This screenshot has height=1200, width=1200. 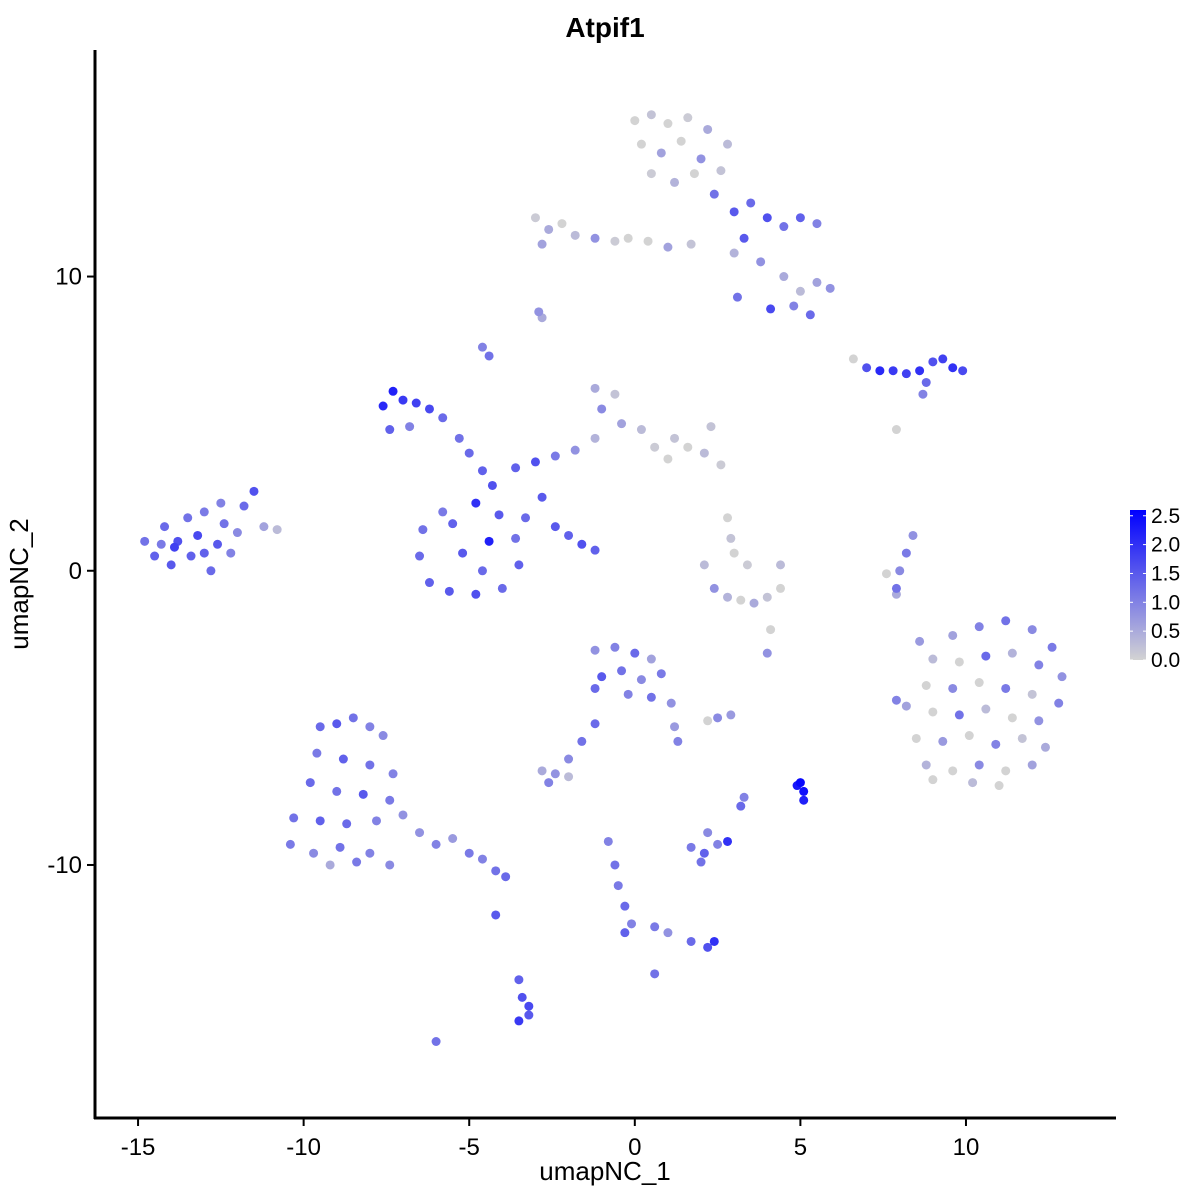 What do you see at coordinates (469, 1147) in the screenshot?
I see `x-tick-label: -5` at bounding box center [469, 1147].